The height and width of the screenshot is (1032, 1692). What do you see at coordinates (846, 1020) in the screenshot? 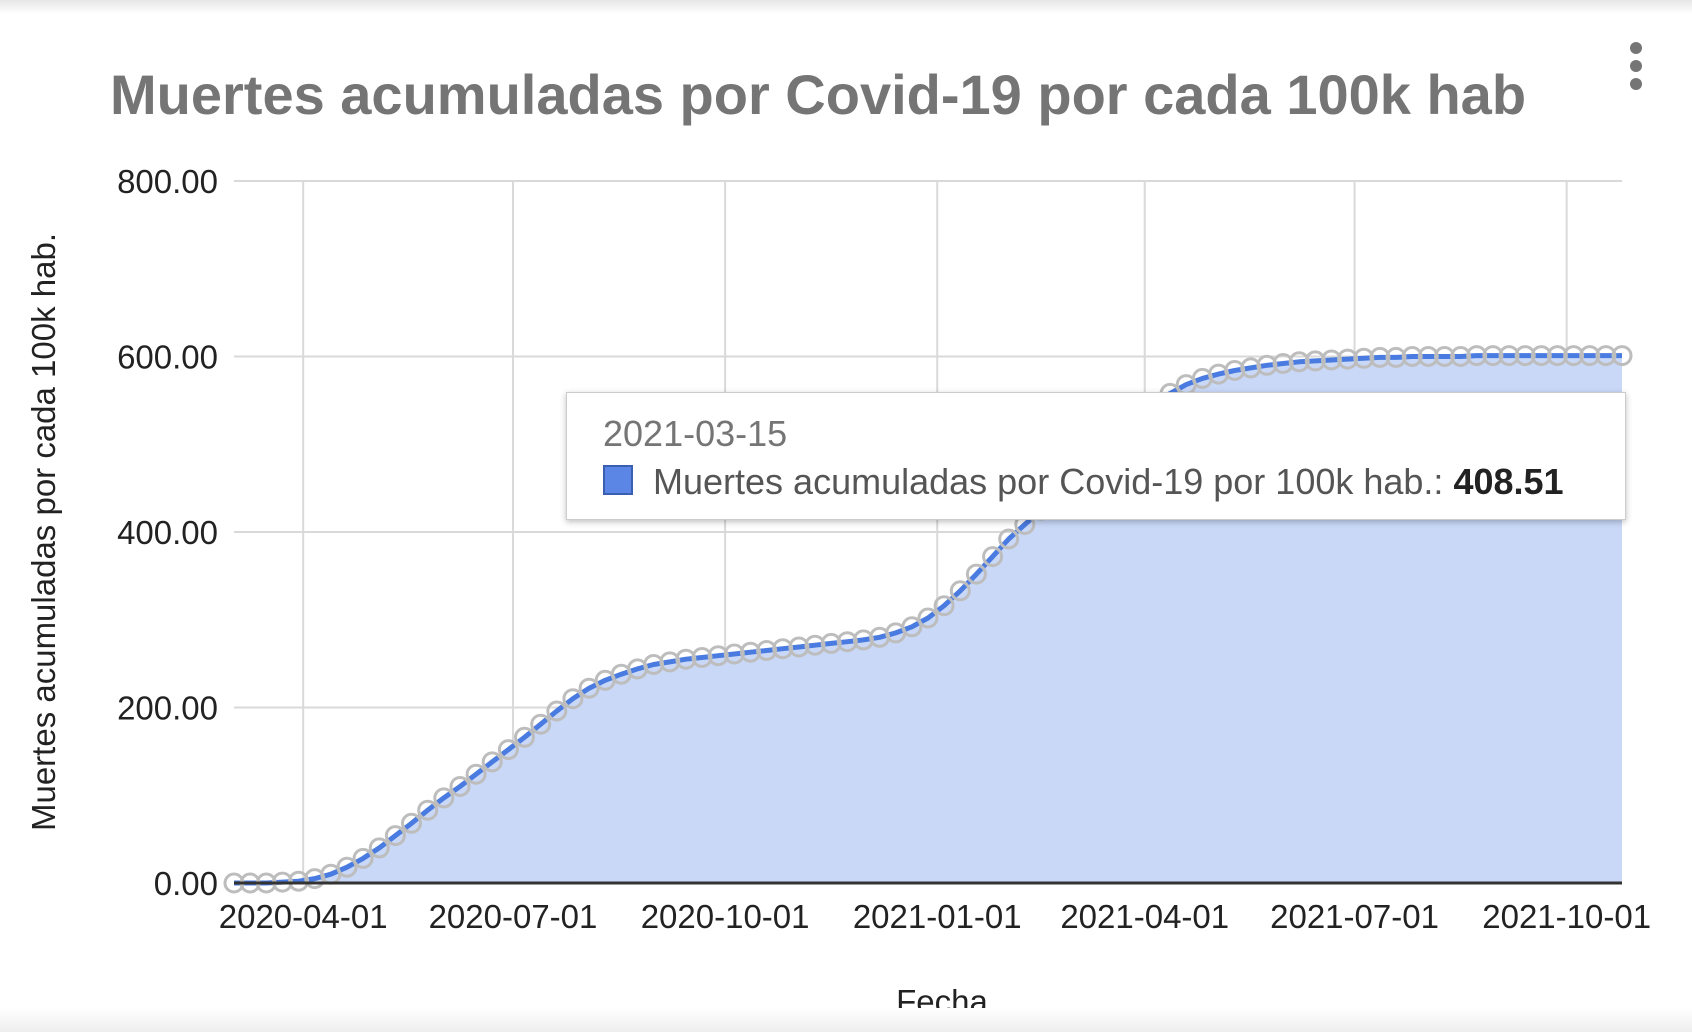
I see `bottom-shade` at bounding box center [846, 1020].